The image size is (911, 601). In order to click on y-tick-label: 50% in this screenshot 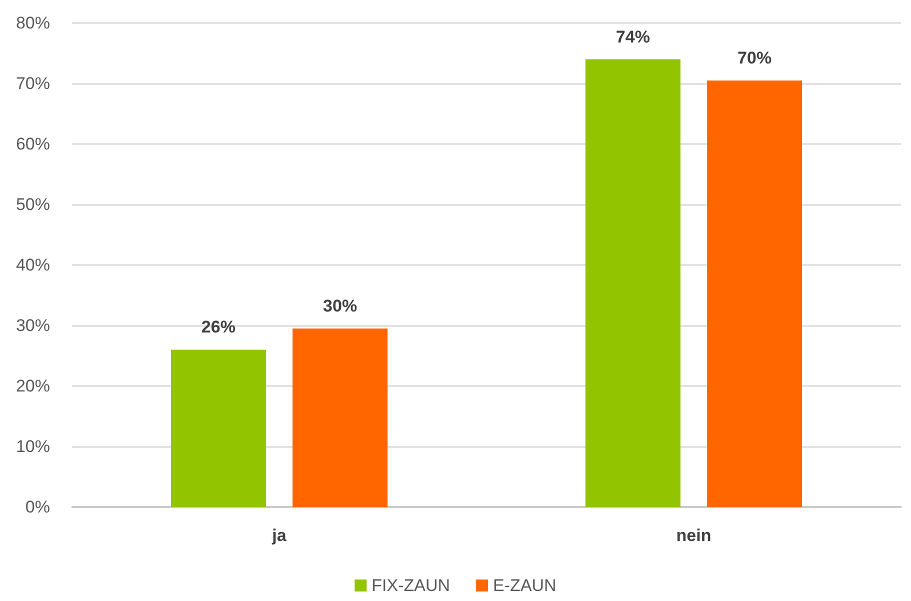, I will do `click(33, 204)`.